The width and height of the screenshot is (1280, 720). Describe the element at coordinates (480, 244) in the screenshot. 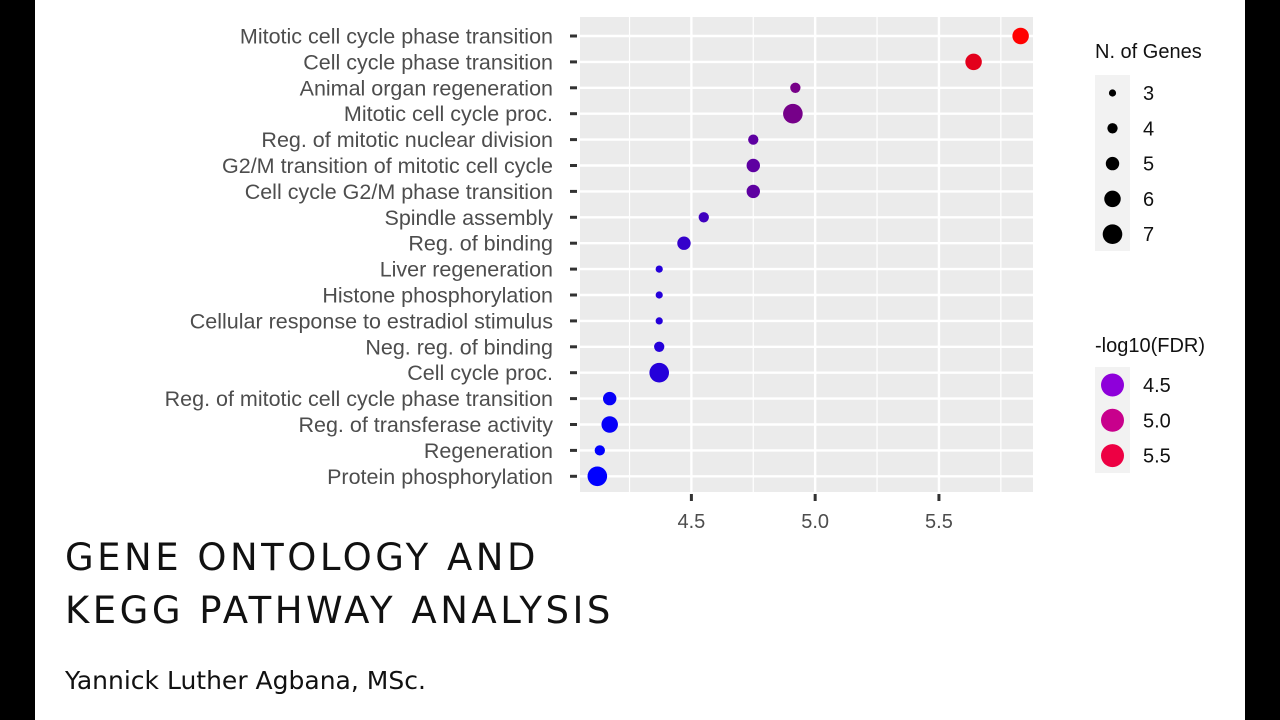

I see `y-tick-label: Reg. of binding` at that location.